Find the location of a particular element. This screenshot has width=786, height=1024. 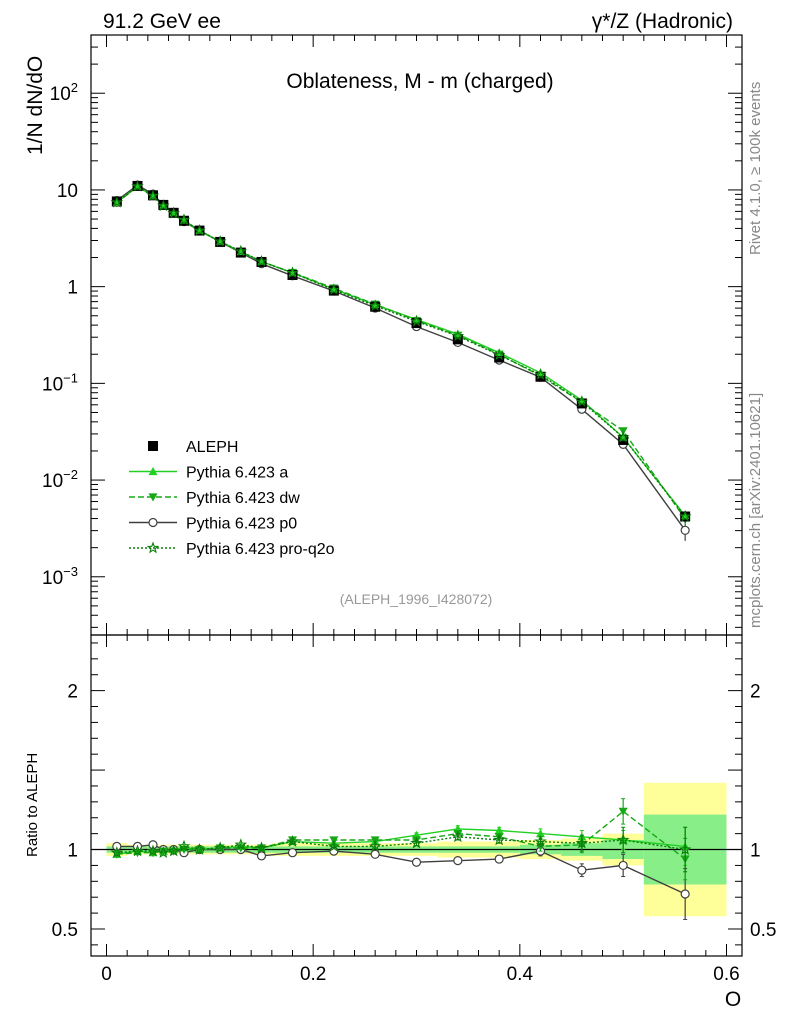

x-tick-label: 0 is located at coordinates (106, 974).